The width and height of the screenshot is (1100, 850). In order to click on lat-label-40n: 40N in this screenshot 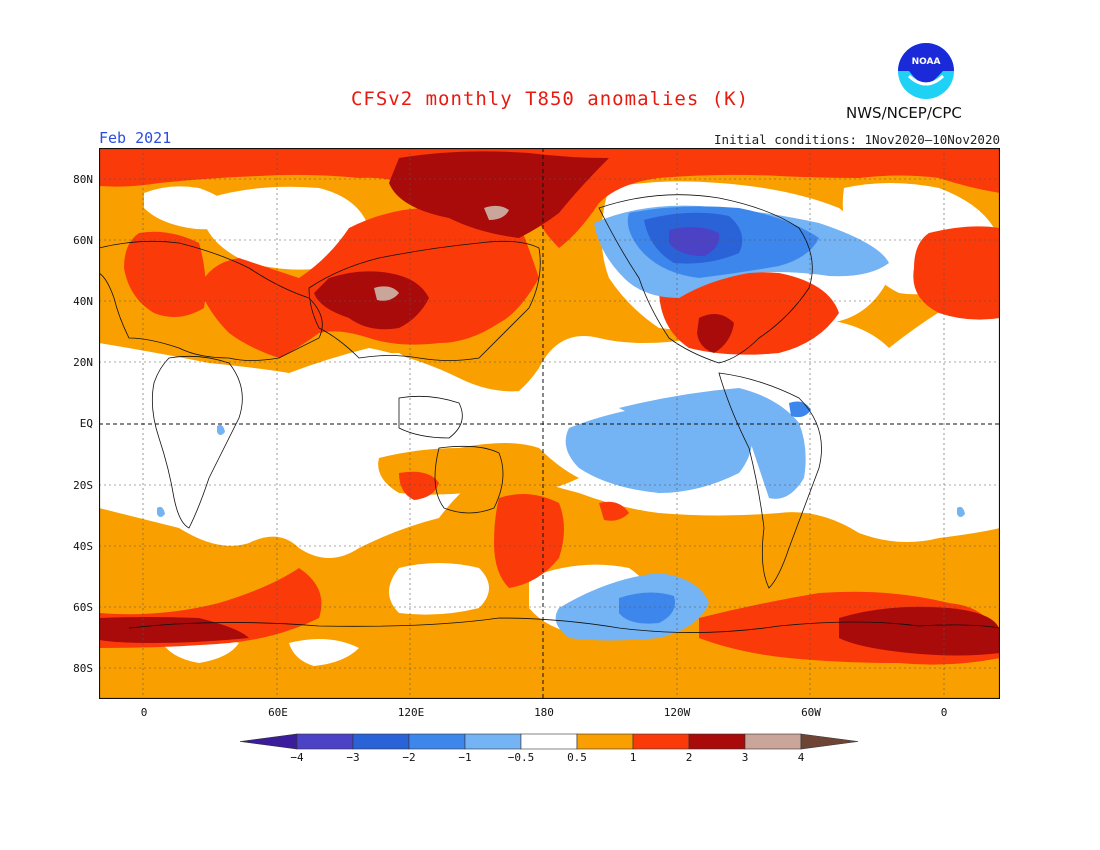, I will do `click(83, 301)`.